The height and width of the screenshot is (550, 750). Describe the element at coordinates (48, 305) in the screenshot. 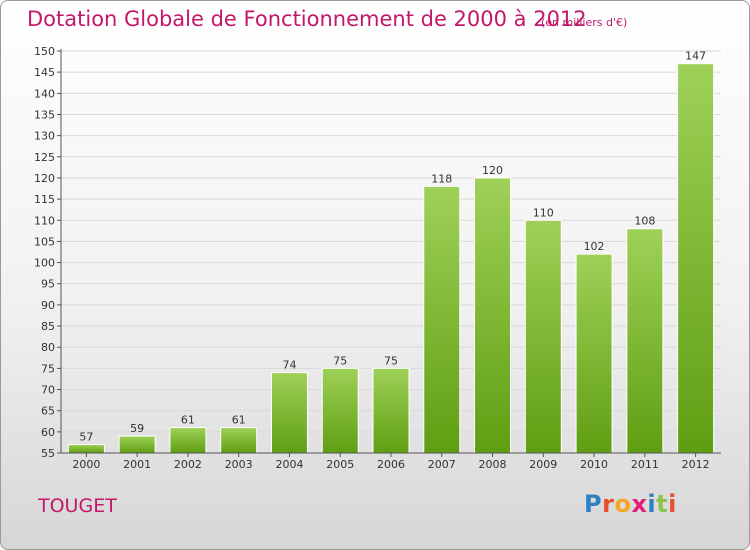

I see `y-tick-label: 90` at that location.